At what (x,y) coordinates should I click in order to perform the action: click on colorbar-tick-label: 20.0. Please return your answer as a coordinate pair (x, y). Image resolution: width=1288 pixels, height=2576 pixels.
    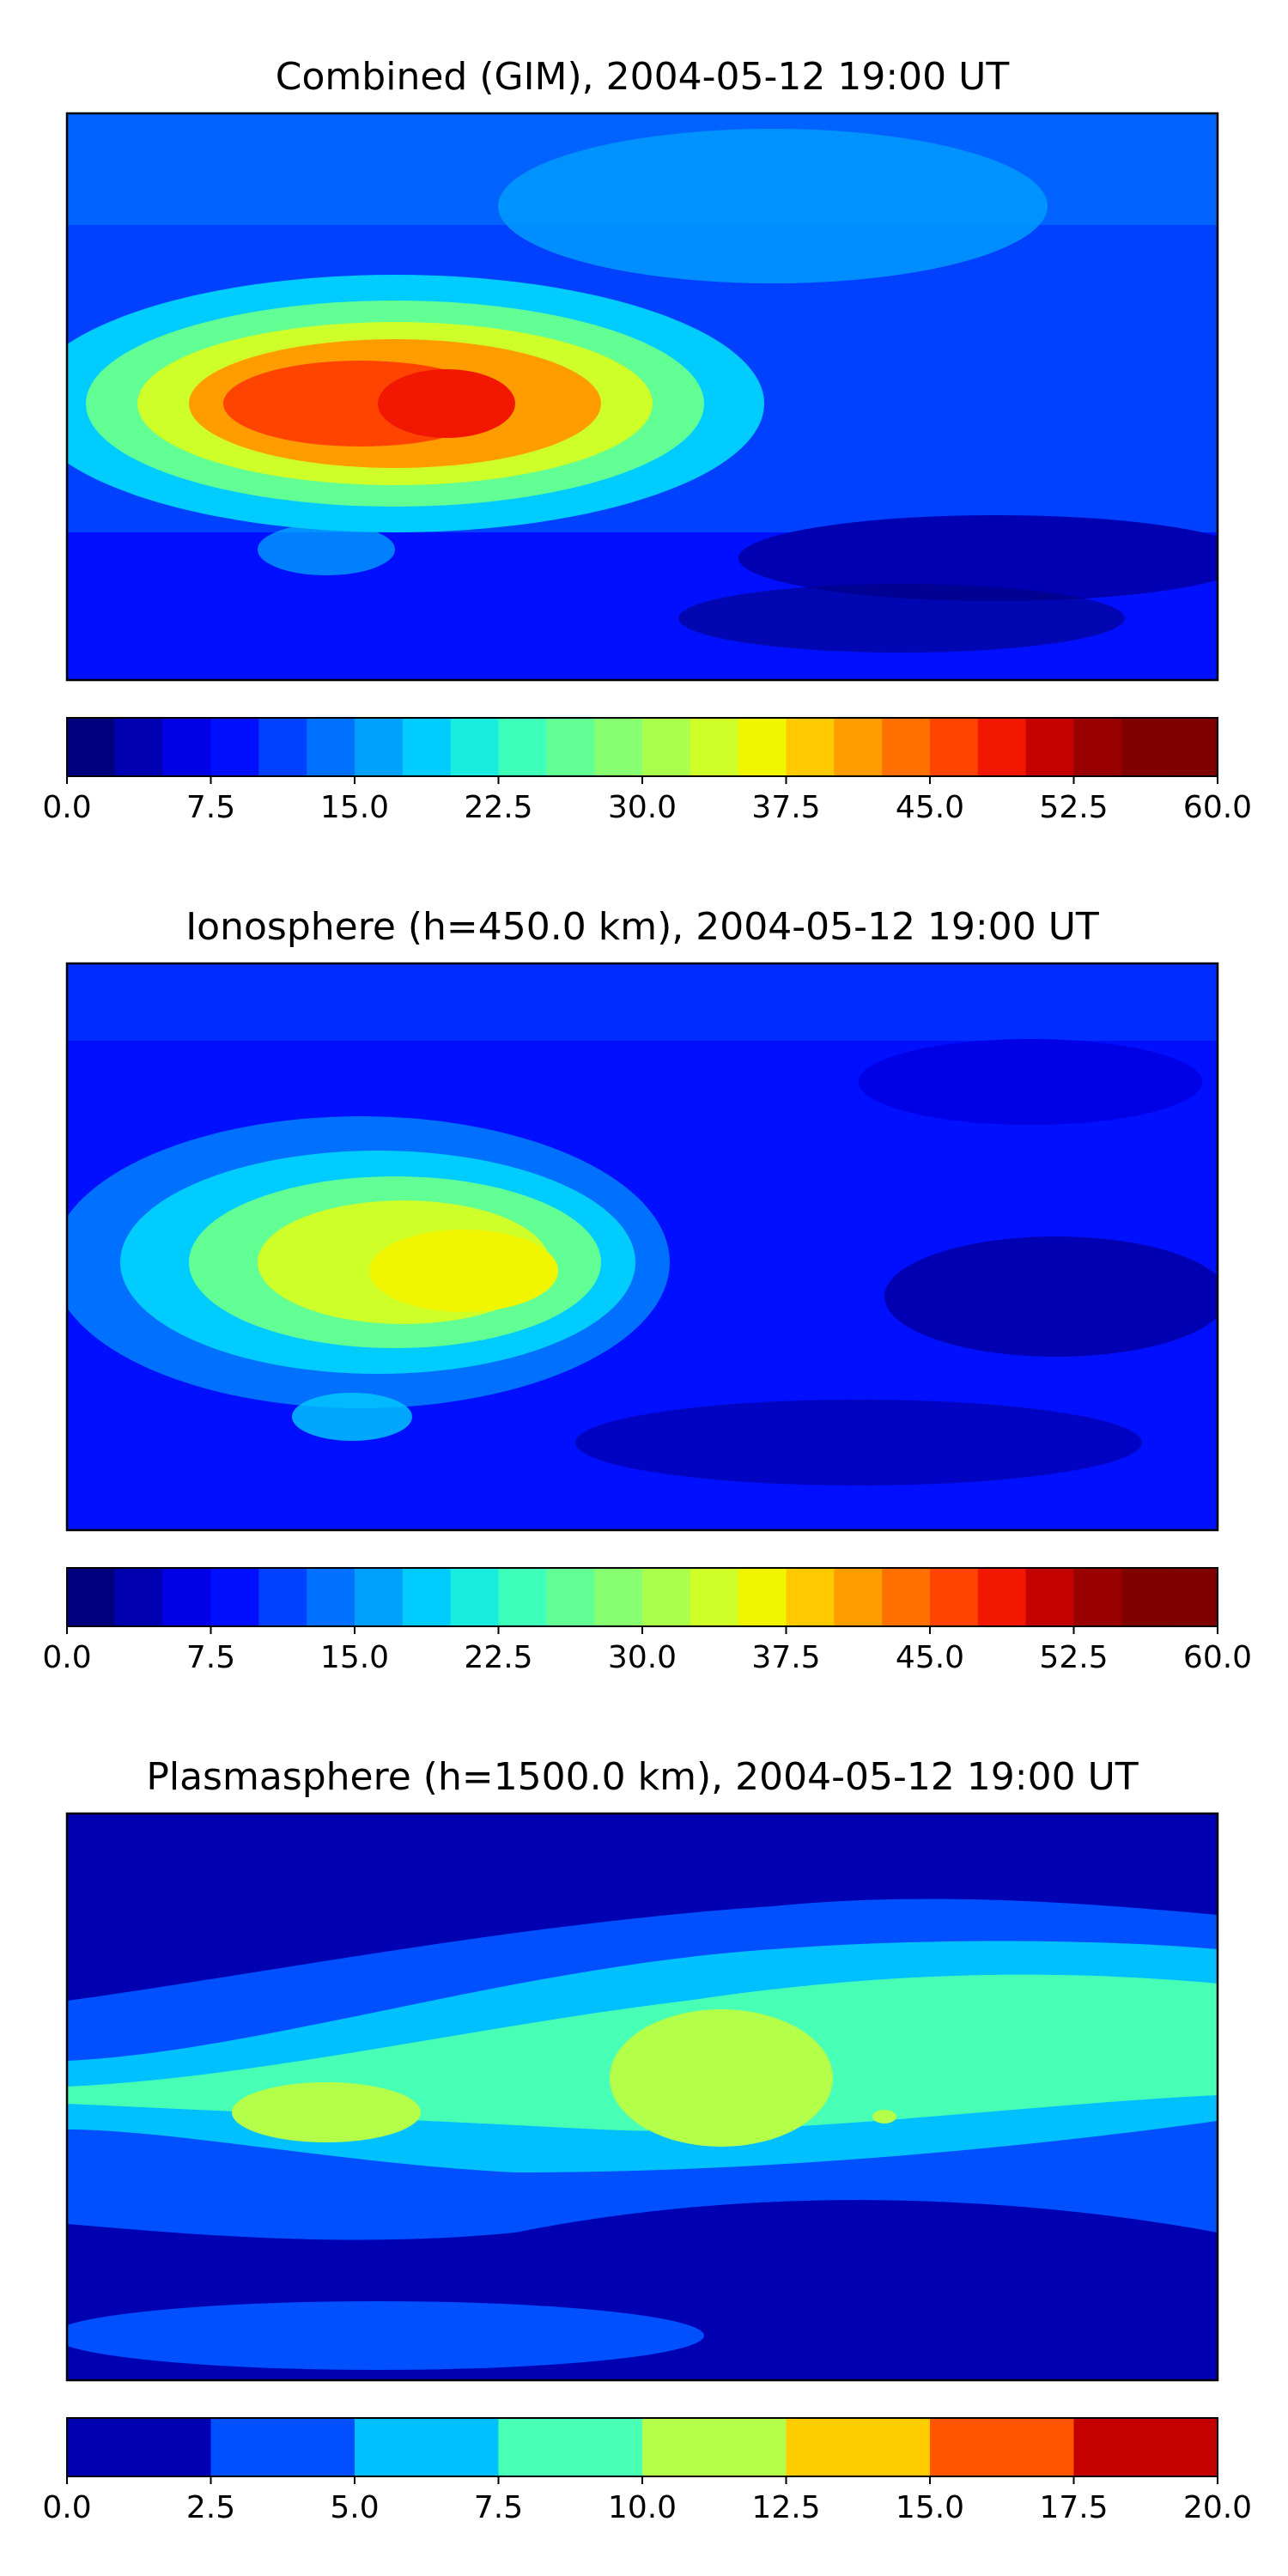
    Looking at the image, I should click on (1217, 2507).